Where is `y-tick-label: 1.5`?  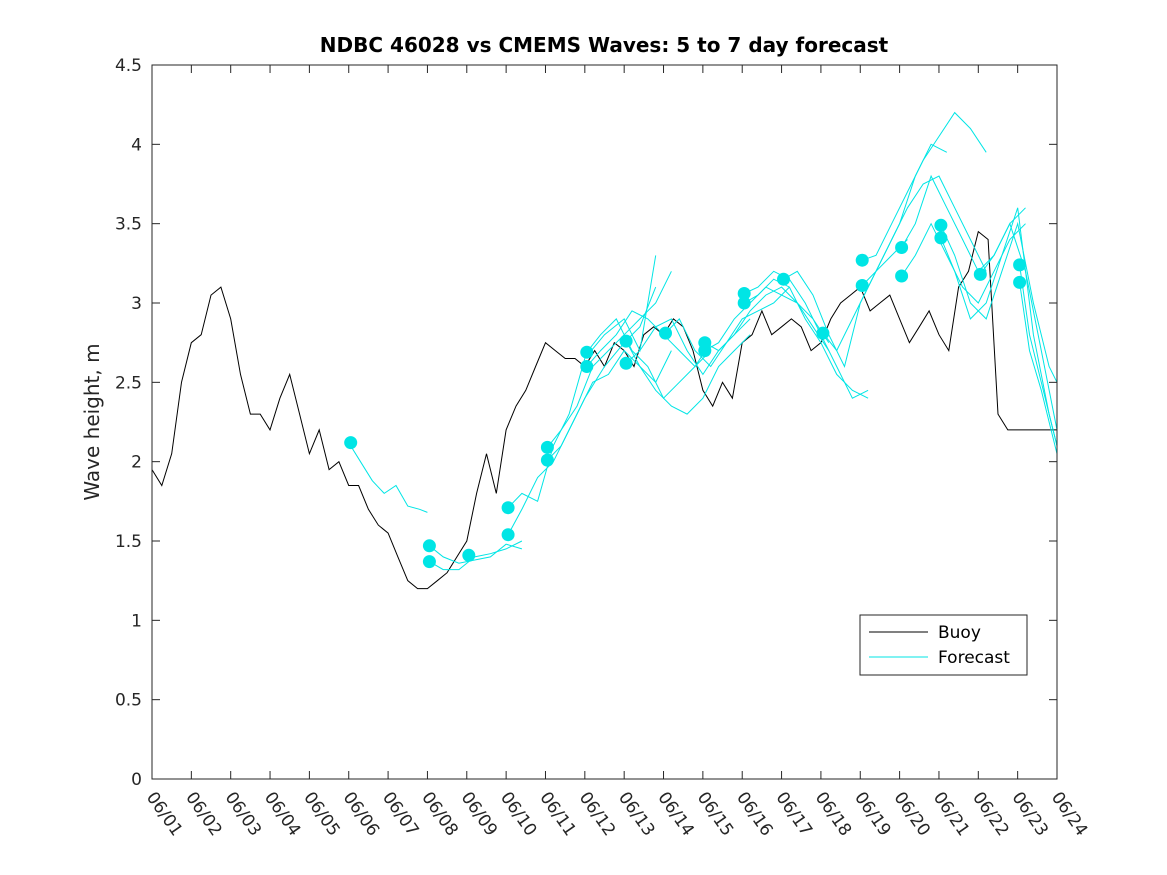
y-tick-label: 1.5 is located at coordinates (128, 542).